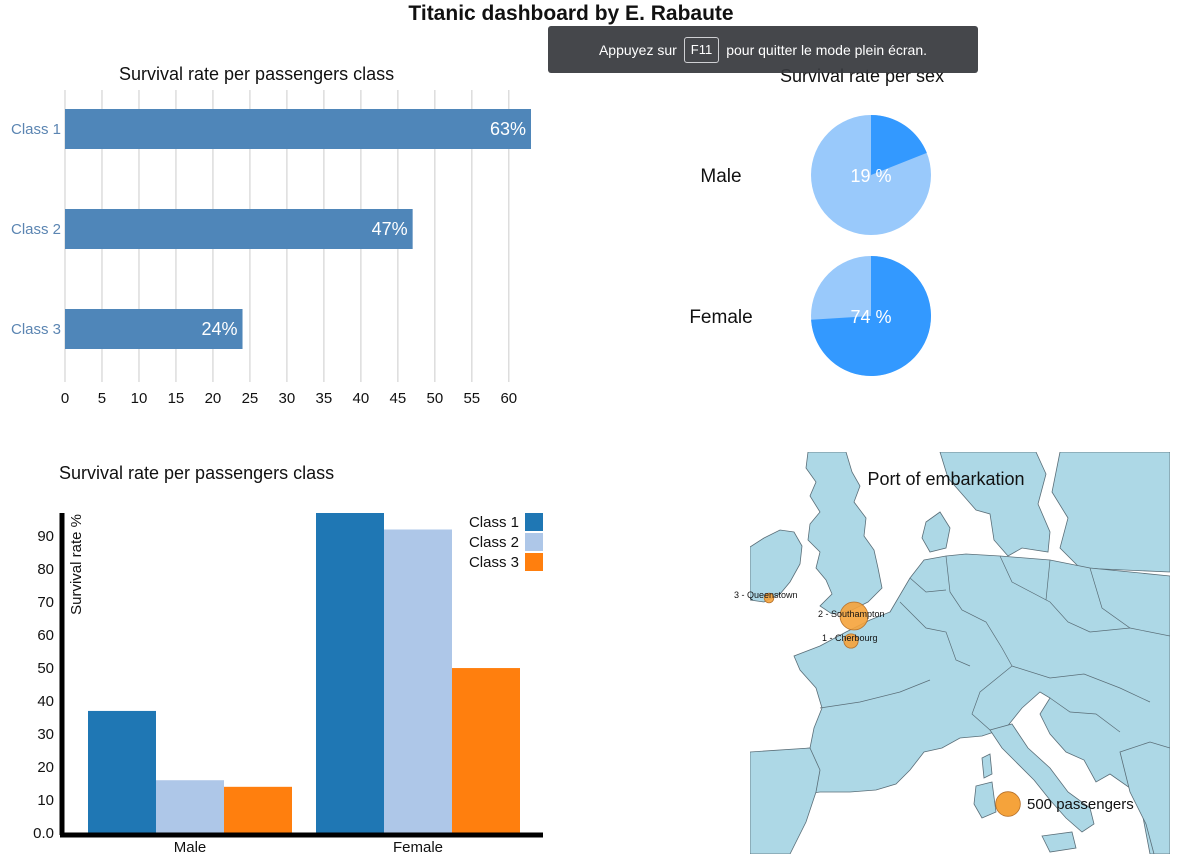  Describe the element at coordinates (390, 229) in the screenshot. I see `bar-value-label: 47%` at that location.